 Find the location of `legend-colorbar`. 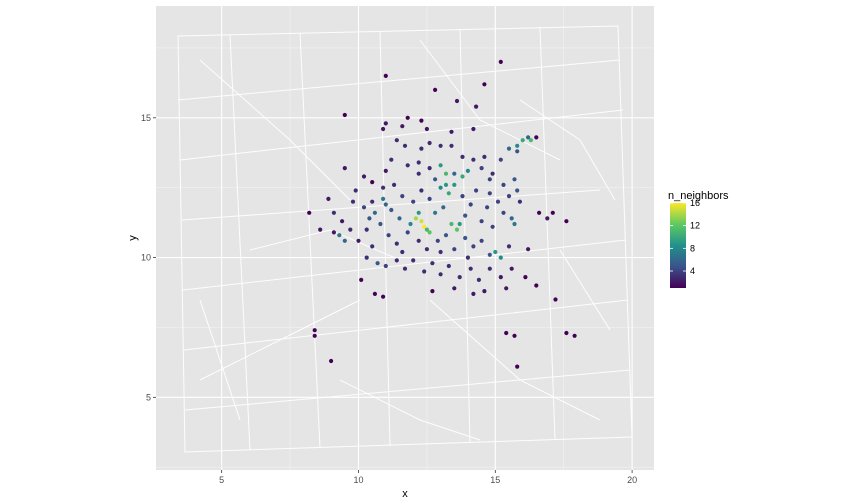

legend-colorbar is located at coordinates (678, 245).